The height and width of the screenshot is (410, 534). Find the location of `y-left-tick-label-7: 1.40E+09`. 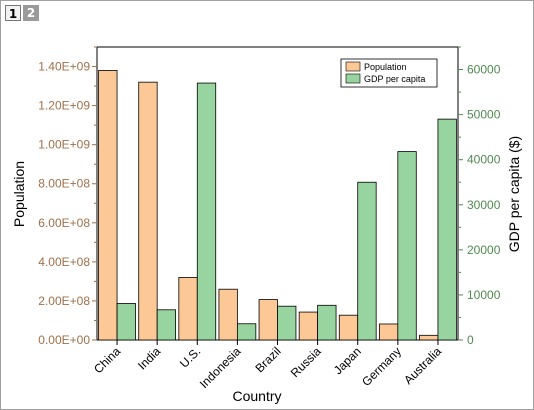

y-left-tick-label-7: 1.40E+09 is located at coordinates (64, 67).